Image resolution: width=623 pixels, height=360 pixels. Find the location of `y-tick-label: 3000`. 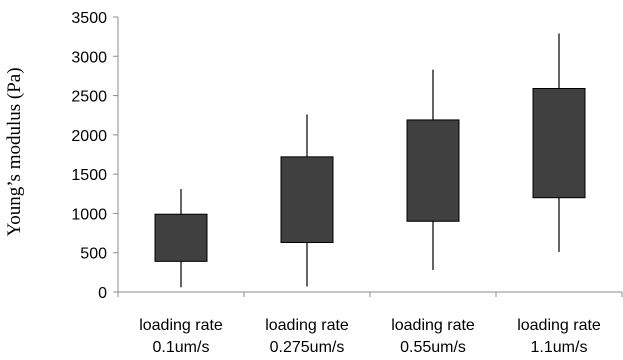

y-tick-label: 3000 is located at coordinates (89, 57).